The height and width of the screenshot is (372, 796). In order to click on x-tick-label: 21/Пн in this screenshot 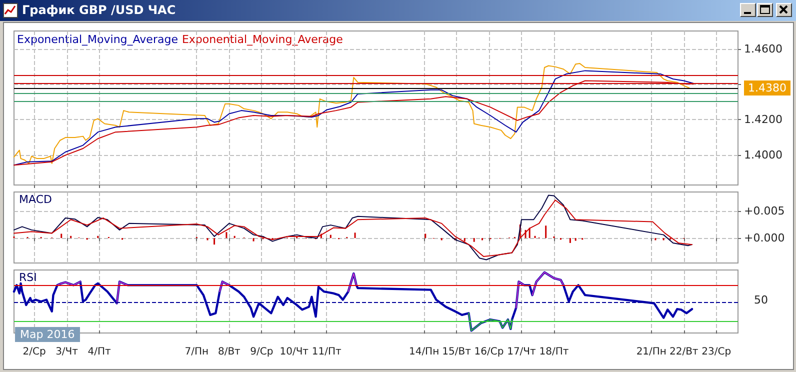, I will do `click(651, 352)`.